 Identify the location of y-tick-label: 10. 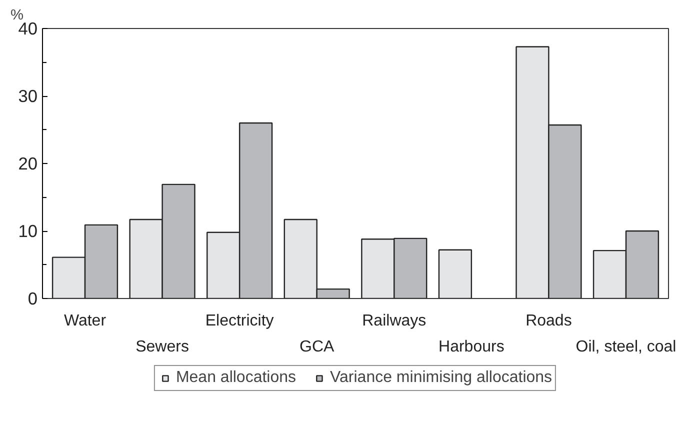
(28, 231).